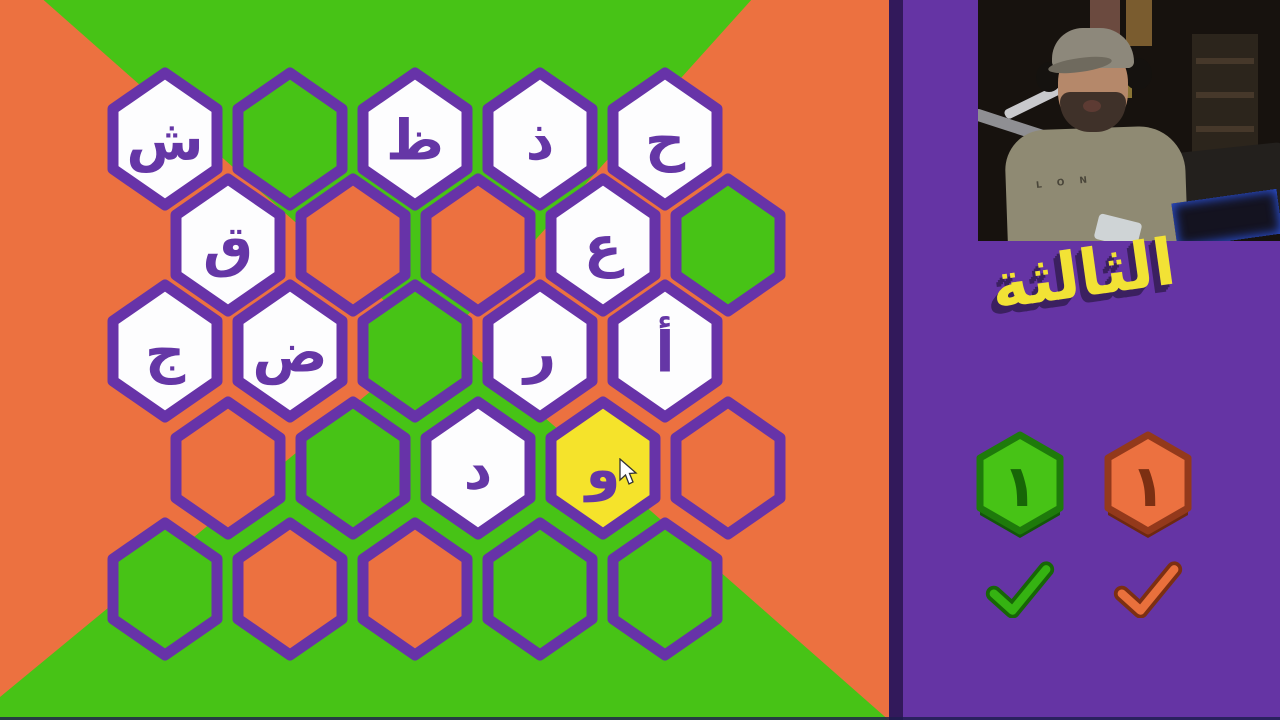 This screenshot has height=720, width=1280. What do you see at coordinates (540, 141) in the screenshot?
I see `hex-letter: ذ` at bounding box center [540, 141].